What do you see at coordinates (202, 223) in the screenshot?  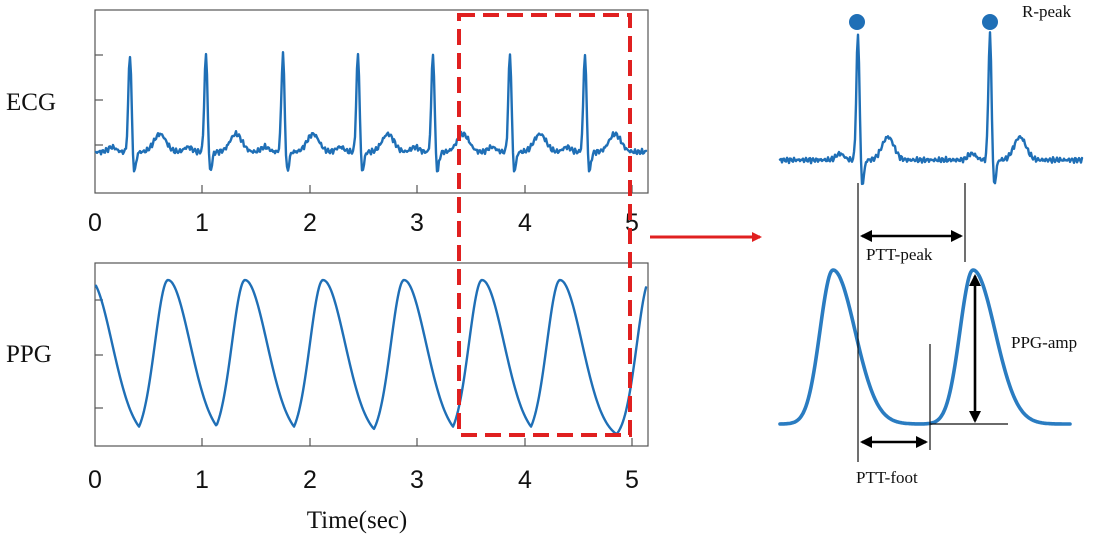 I see `ecg-x-tick-label: 1` at bounding box center [202, 223].